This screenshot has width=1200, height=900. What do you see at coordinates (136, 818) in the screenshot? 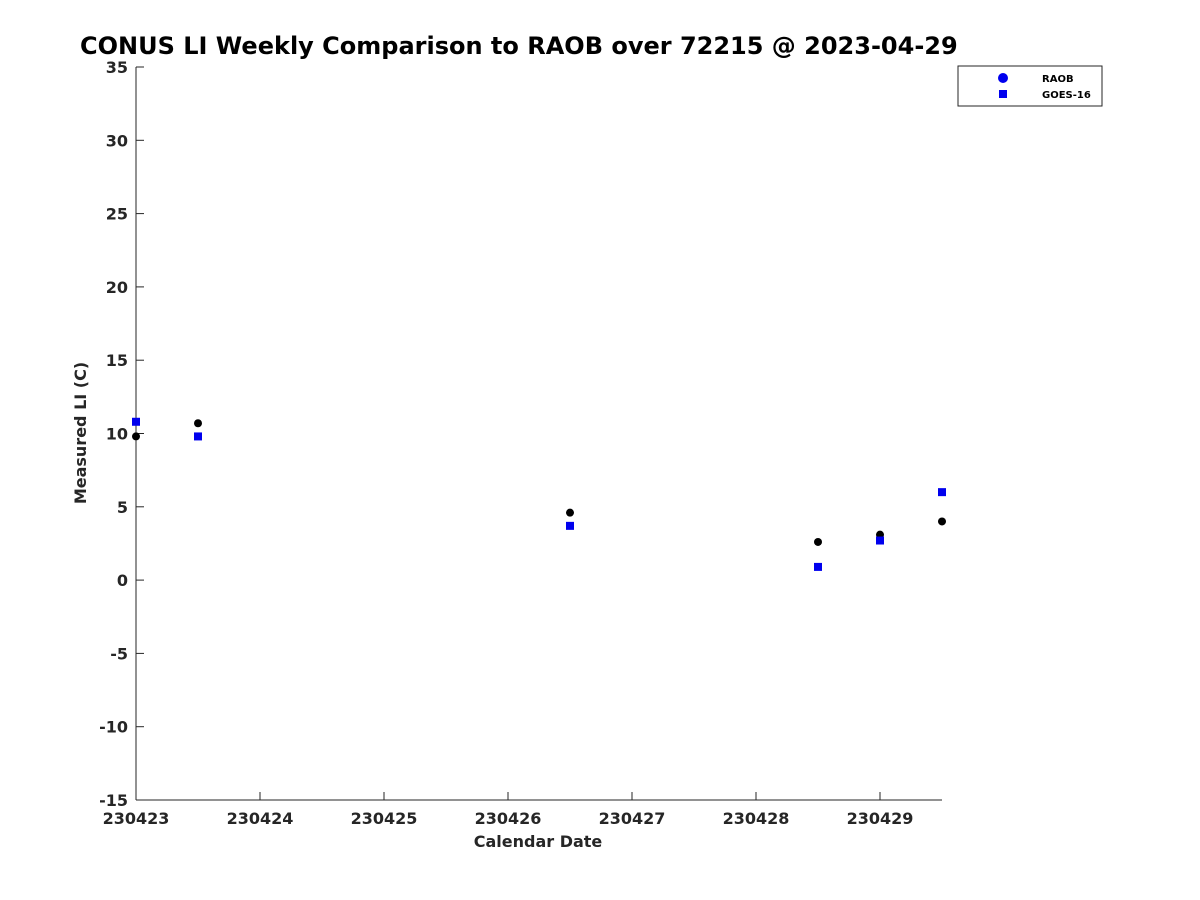
I see `x-tick-label: 230423` at bounding box center [136, 818].